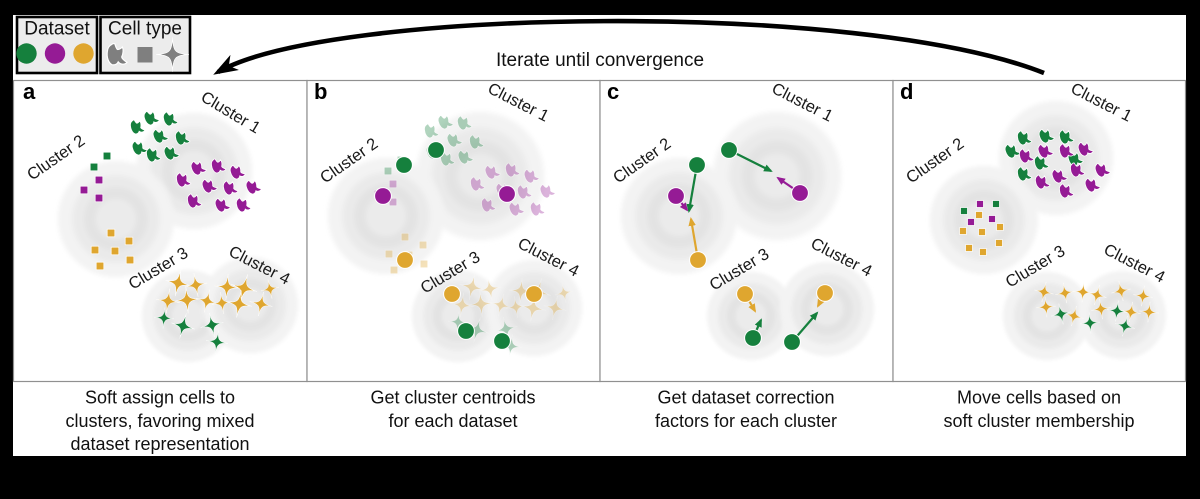  Describe the element at coordinates (906, 91) in the screenshot. I see `svg-text: d` at that location.